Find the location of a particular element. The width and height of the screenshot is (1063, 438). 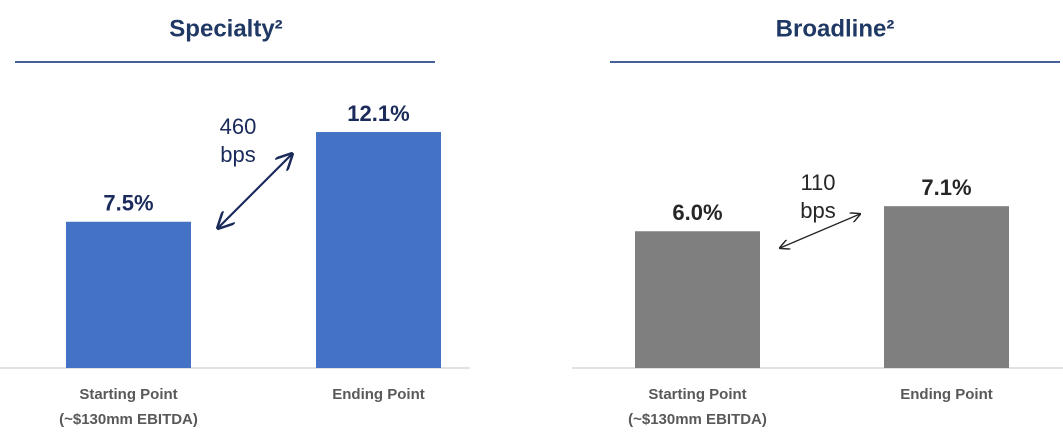

annotation: 460 is located at coordinates (238, 126).